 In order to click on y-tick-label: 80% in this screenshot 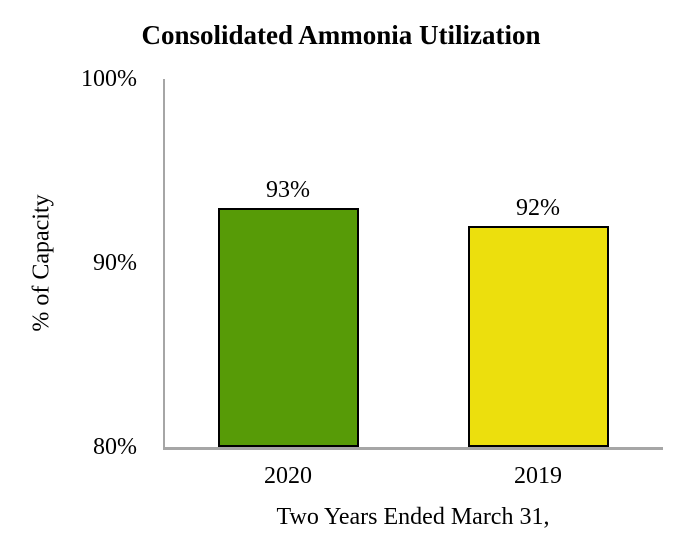, I will do `click(115, 447)`.